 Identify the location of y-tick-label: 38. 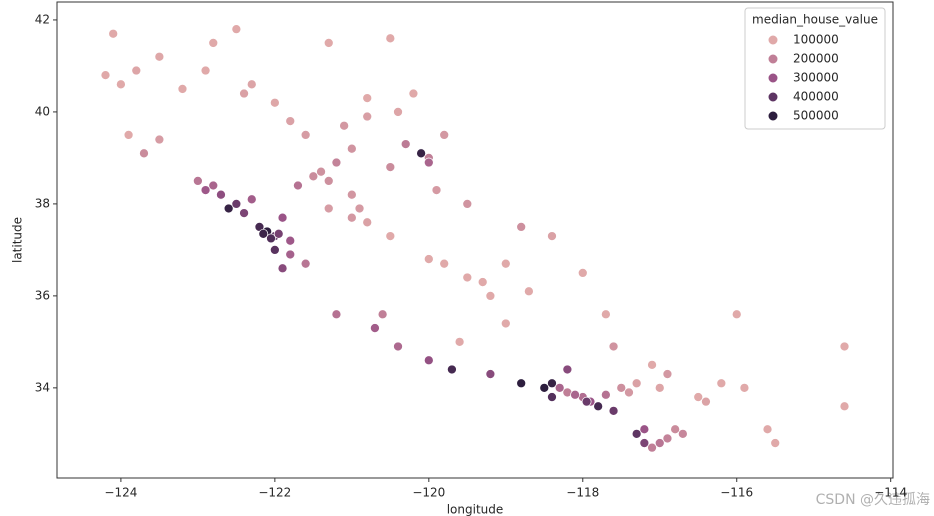
(42, 203).